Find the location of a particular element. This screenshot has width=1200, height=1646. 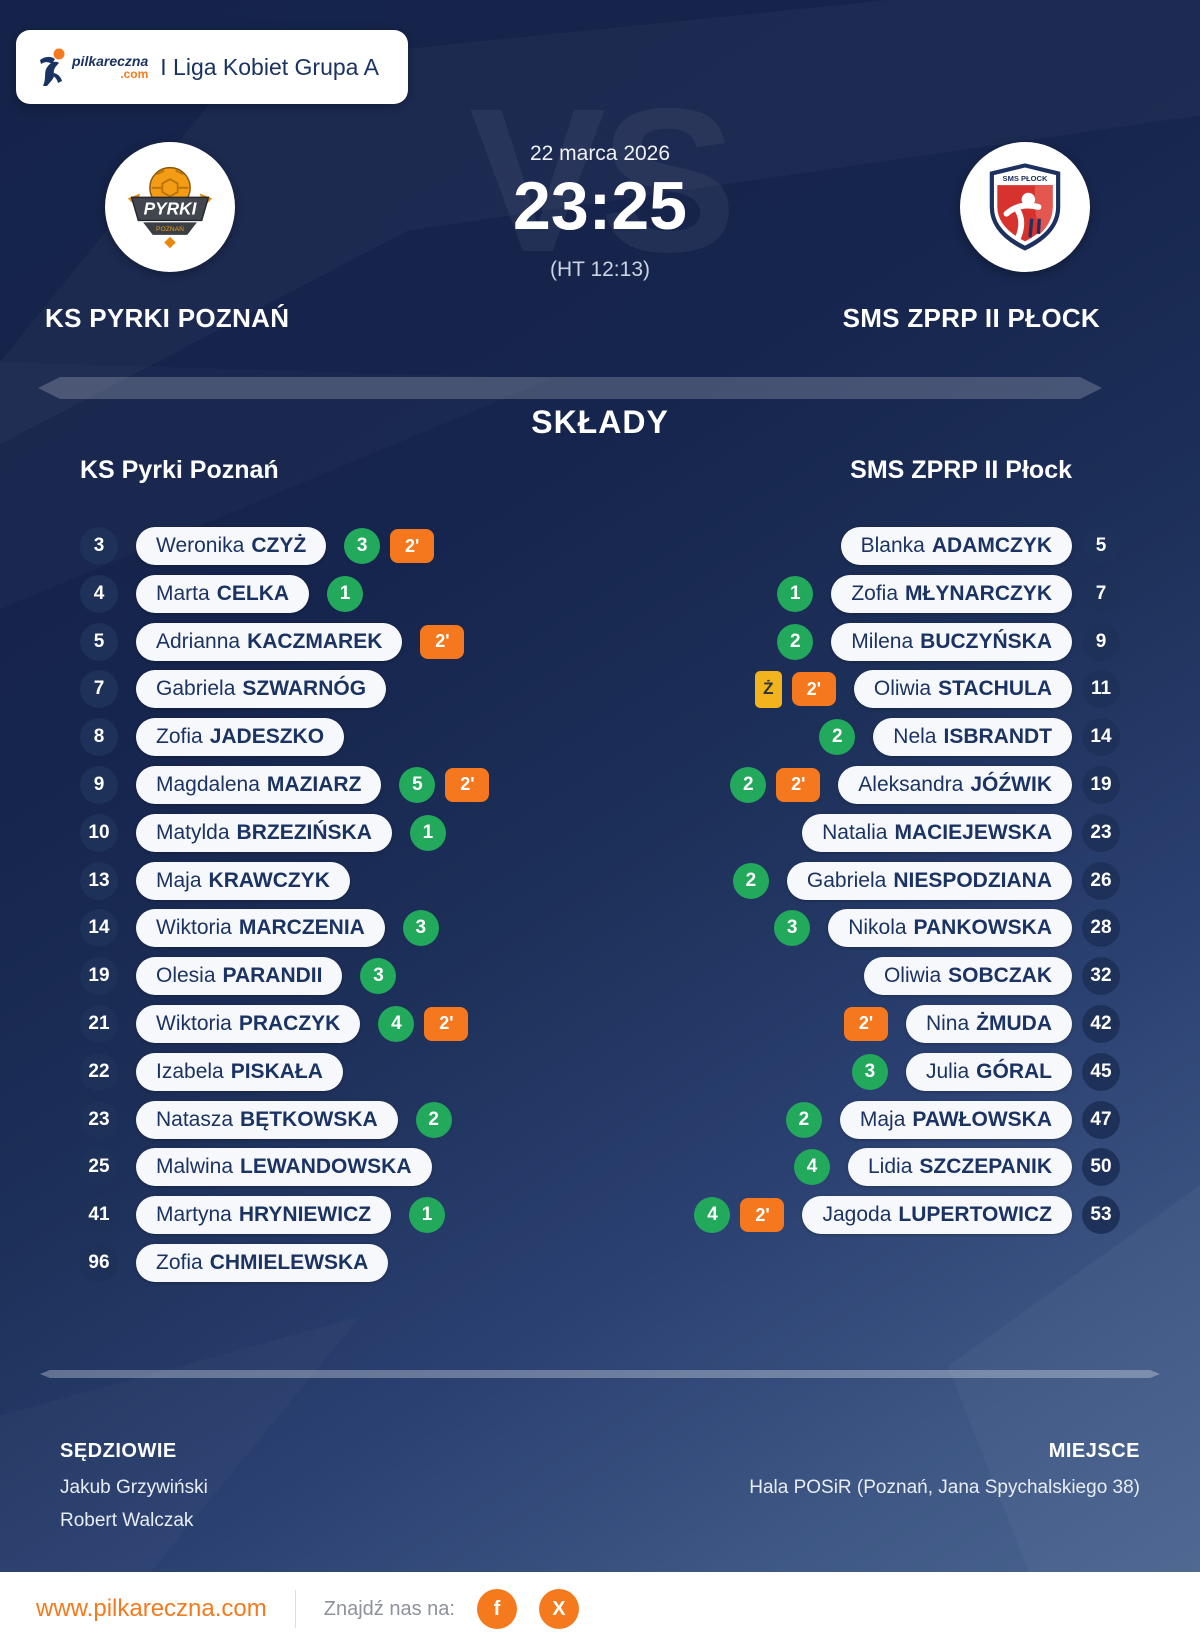

player-row: 8 Zofia JADESZKO is located at coordinates (216, 737).